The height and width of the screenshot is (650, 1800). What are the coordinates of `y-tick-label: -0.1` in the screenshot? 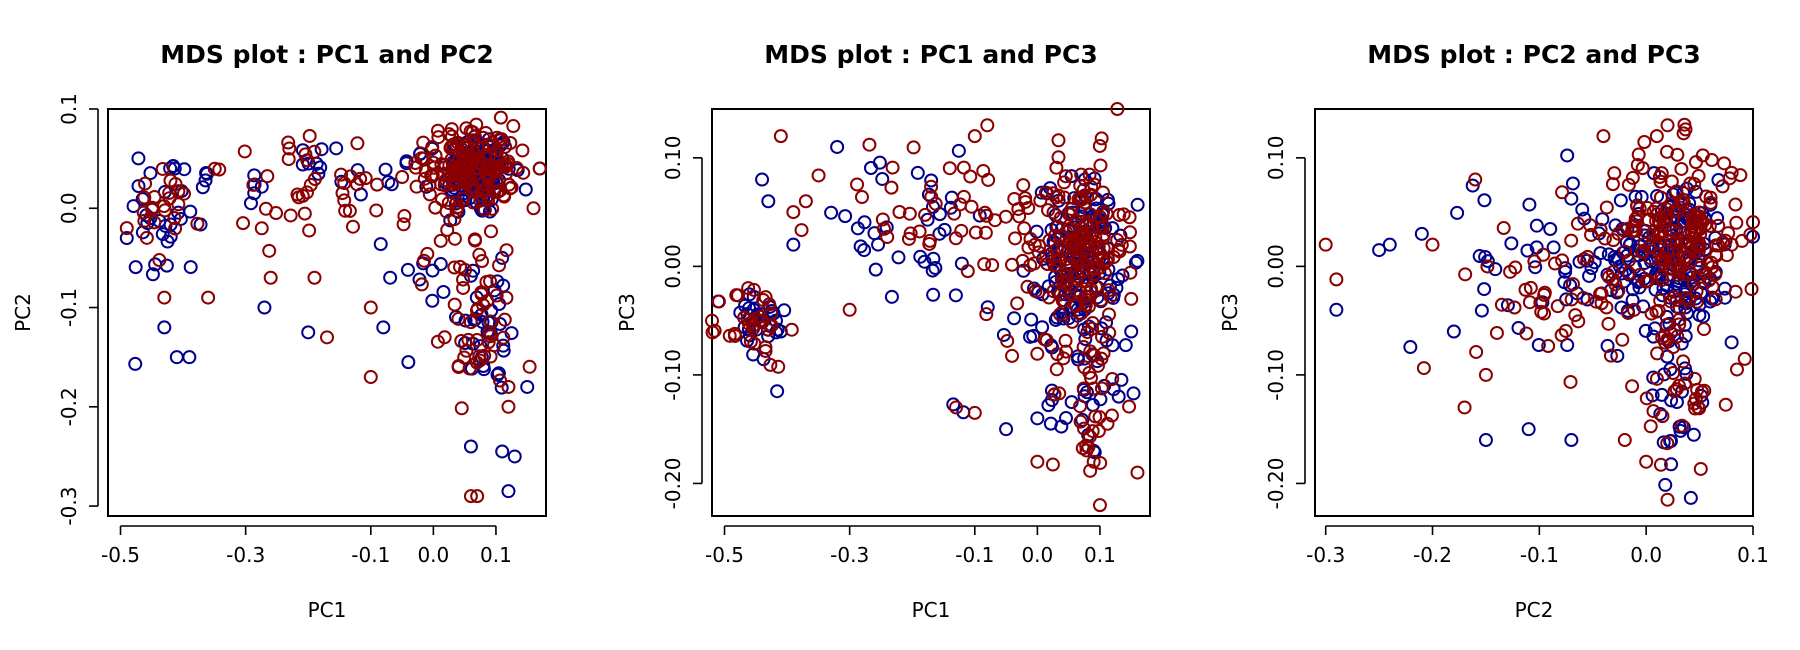 It's located at (69, 307).